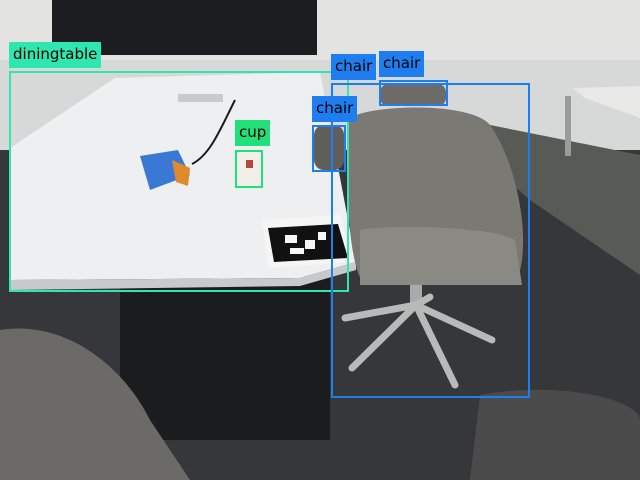 The height and width of the screenshot is (480, 640). I want to click on side-desk, so click(606, 102).